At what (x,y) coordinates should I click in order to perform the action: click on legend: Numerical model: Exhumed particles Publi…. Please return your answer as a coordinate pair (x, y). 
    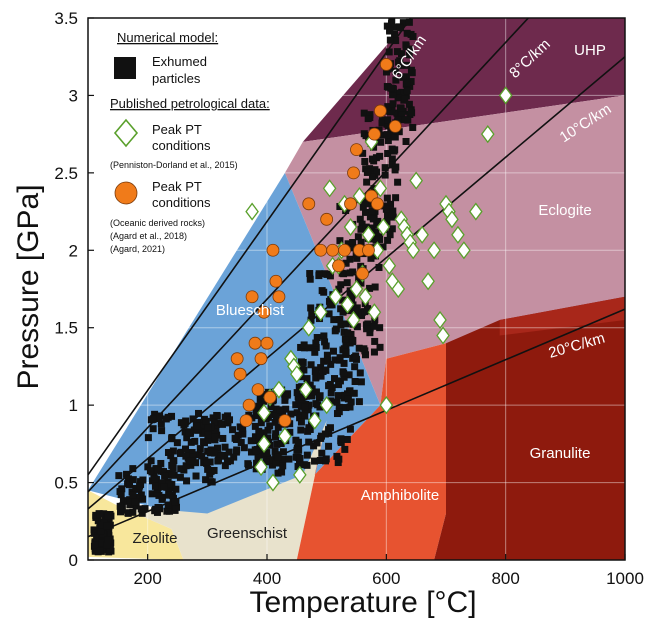
    Looking at the image, I should click on (190, 142).